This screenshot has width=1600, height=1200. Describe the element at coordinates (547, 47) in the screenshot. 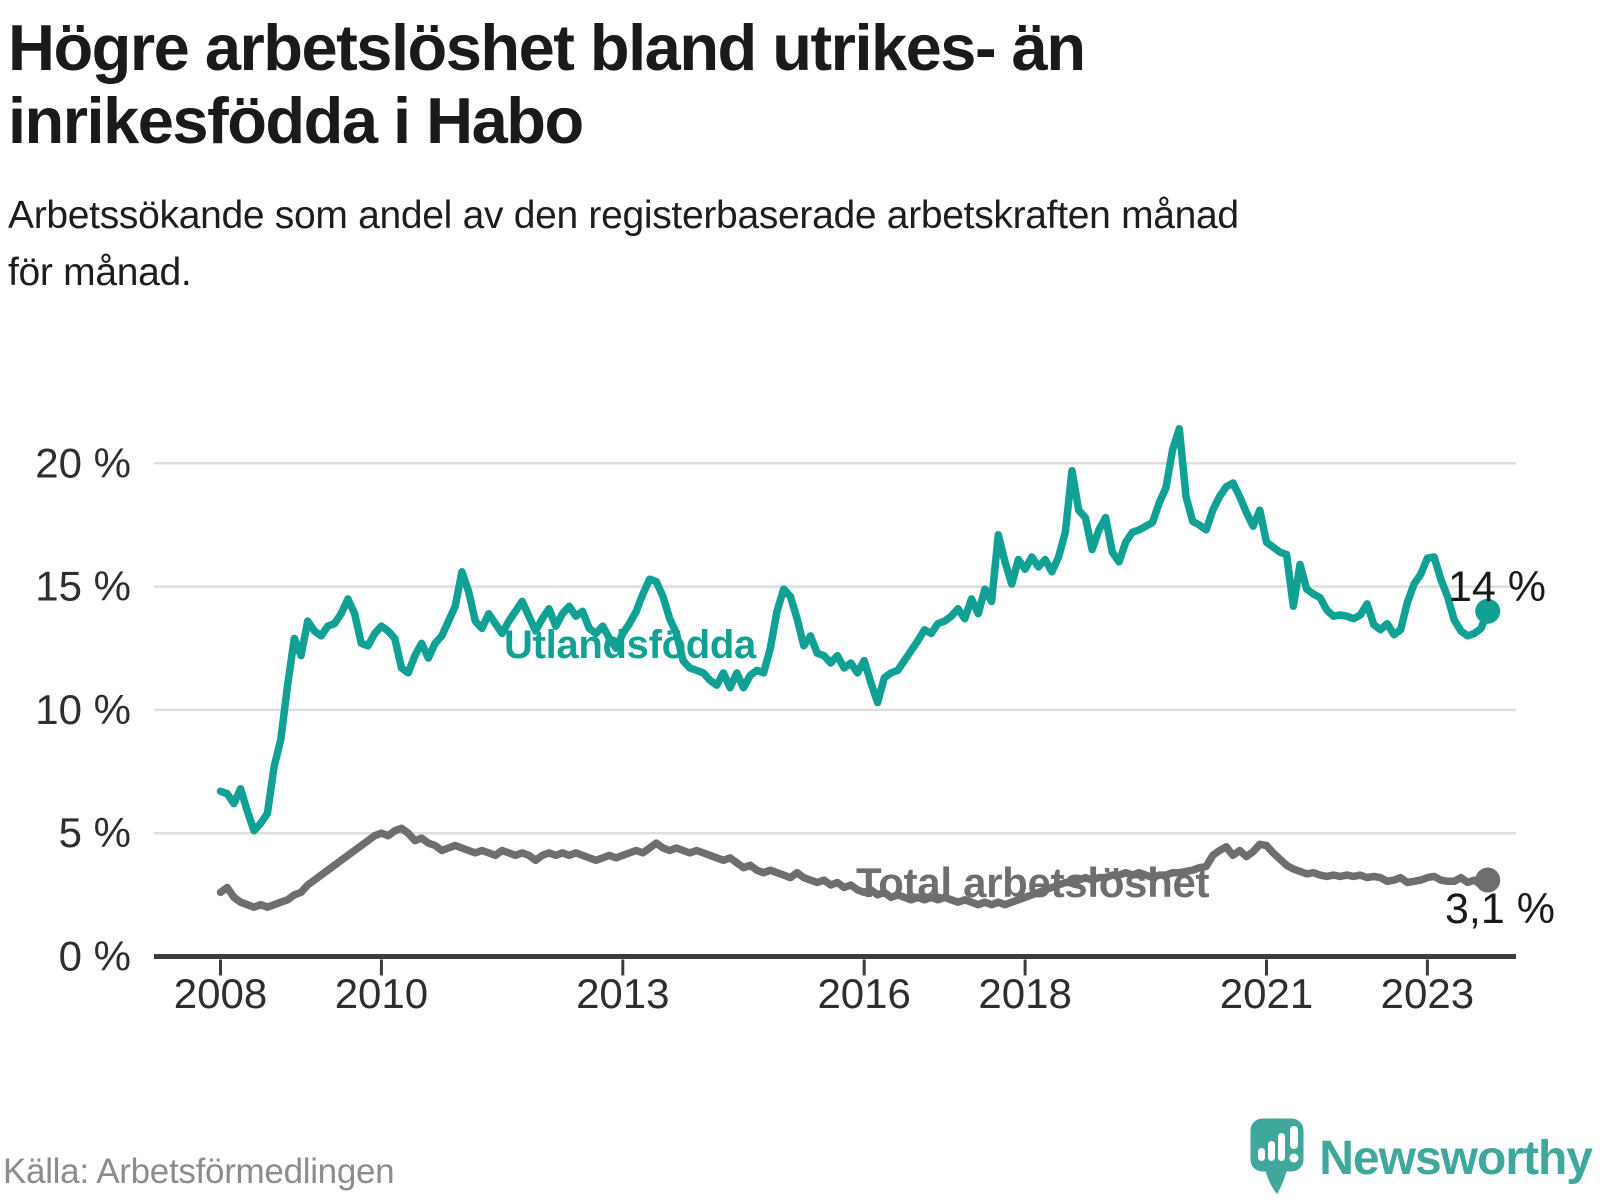

I see `title-line-1: Högre arbetslöshet bland utrikes- än` at that location.